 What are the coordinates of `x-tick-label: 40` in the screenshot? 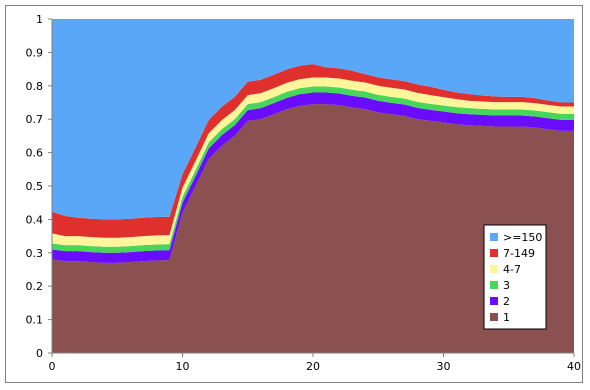 It's located at (574, 366).